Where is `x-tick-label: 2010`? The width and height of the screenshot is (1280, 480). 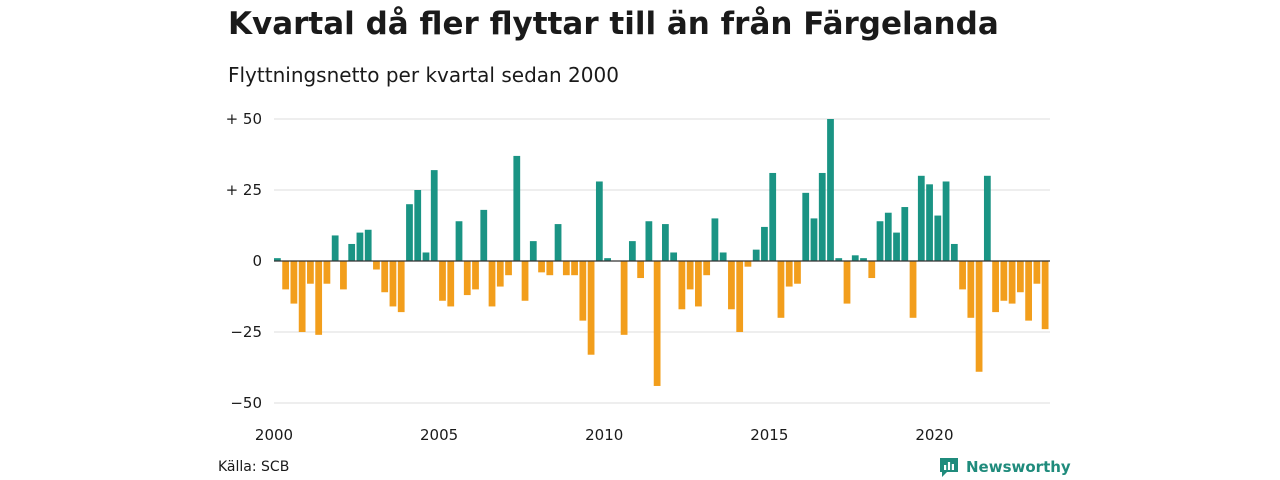
x-tick-label: 2010 is located at coordinates (604, 435).